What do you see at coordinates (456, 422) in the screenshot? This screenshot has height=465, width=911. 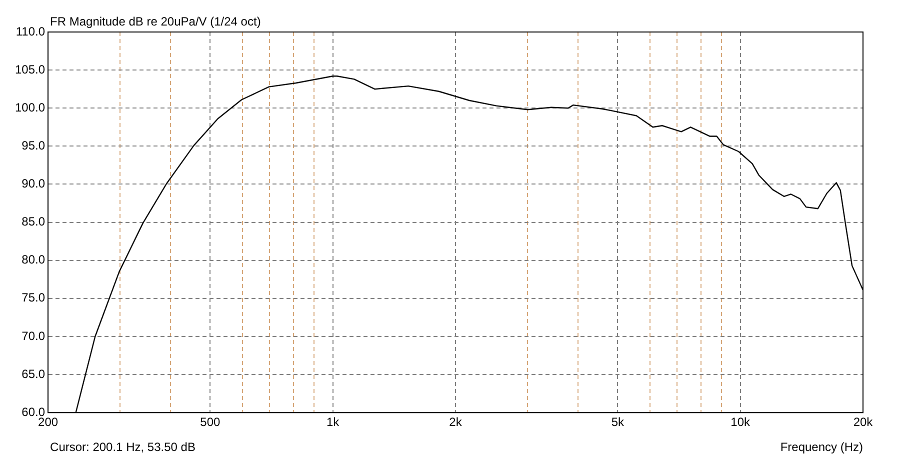 I see `x-tick-label: 2k` at bounding box center [456, 422].